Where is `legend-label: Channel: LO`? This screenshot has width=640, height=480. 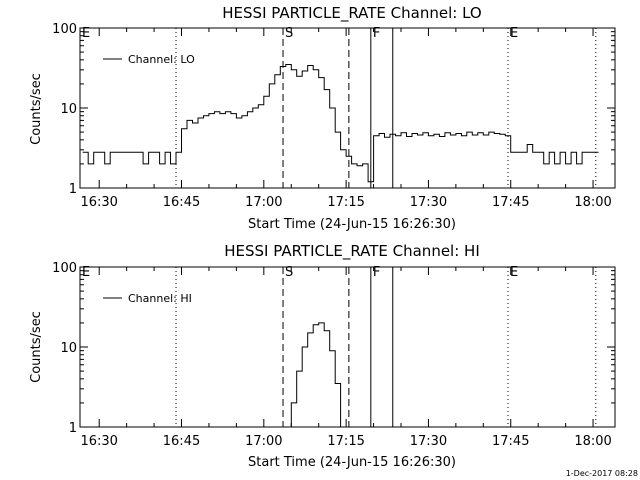 legend-label: Channel: LO is located at coordinates (161, 59).